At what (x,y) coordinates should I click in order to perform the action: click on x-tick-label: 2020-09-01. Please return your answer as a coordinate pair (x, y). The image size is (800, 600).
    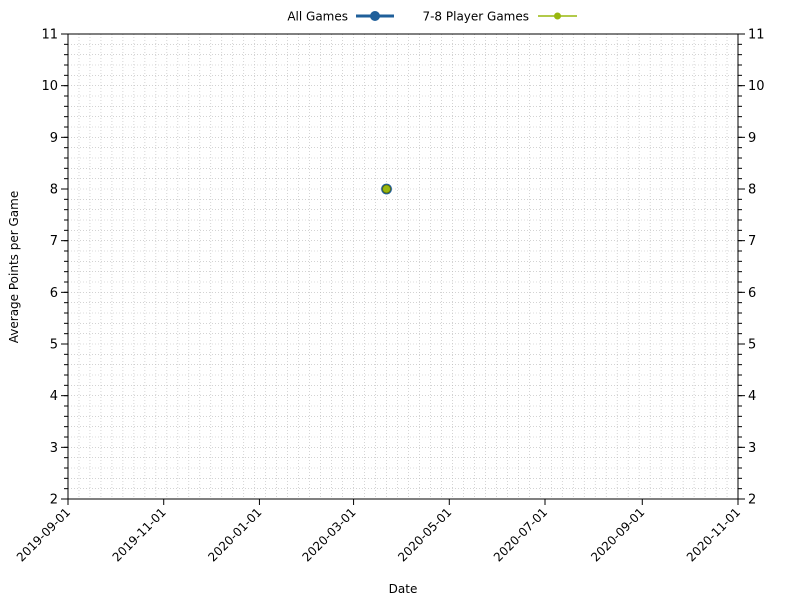
    Looking at the image, I should click on (617, 534).